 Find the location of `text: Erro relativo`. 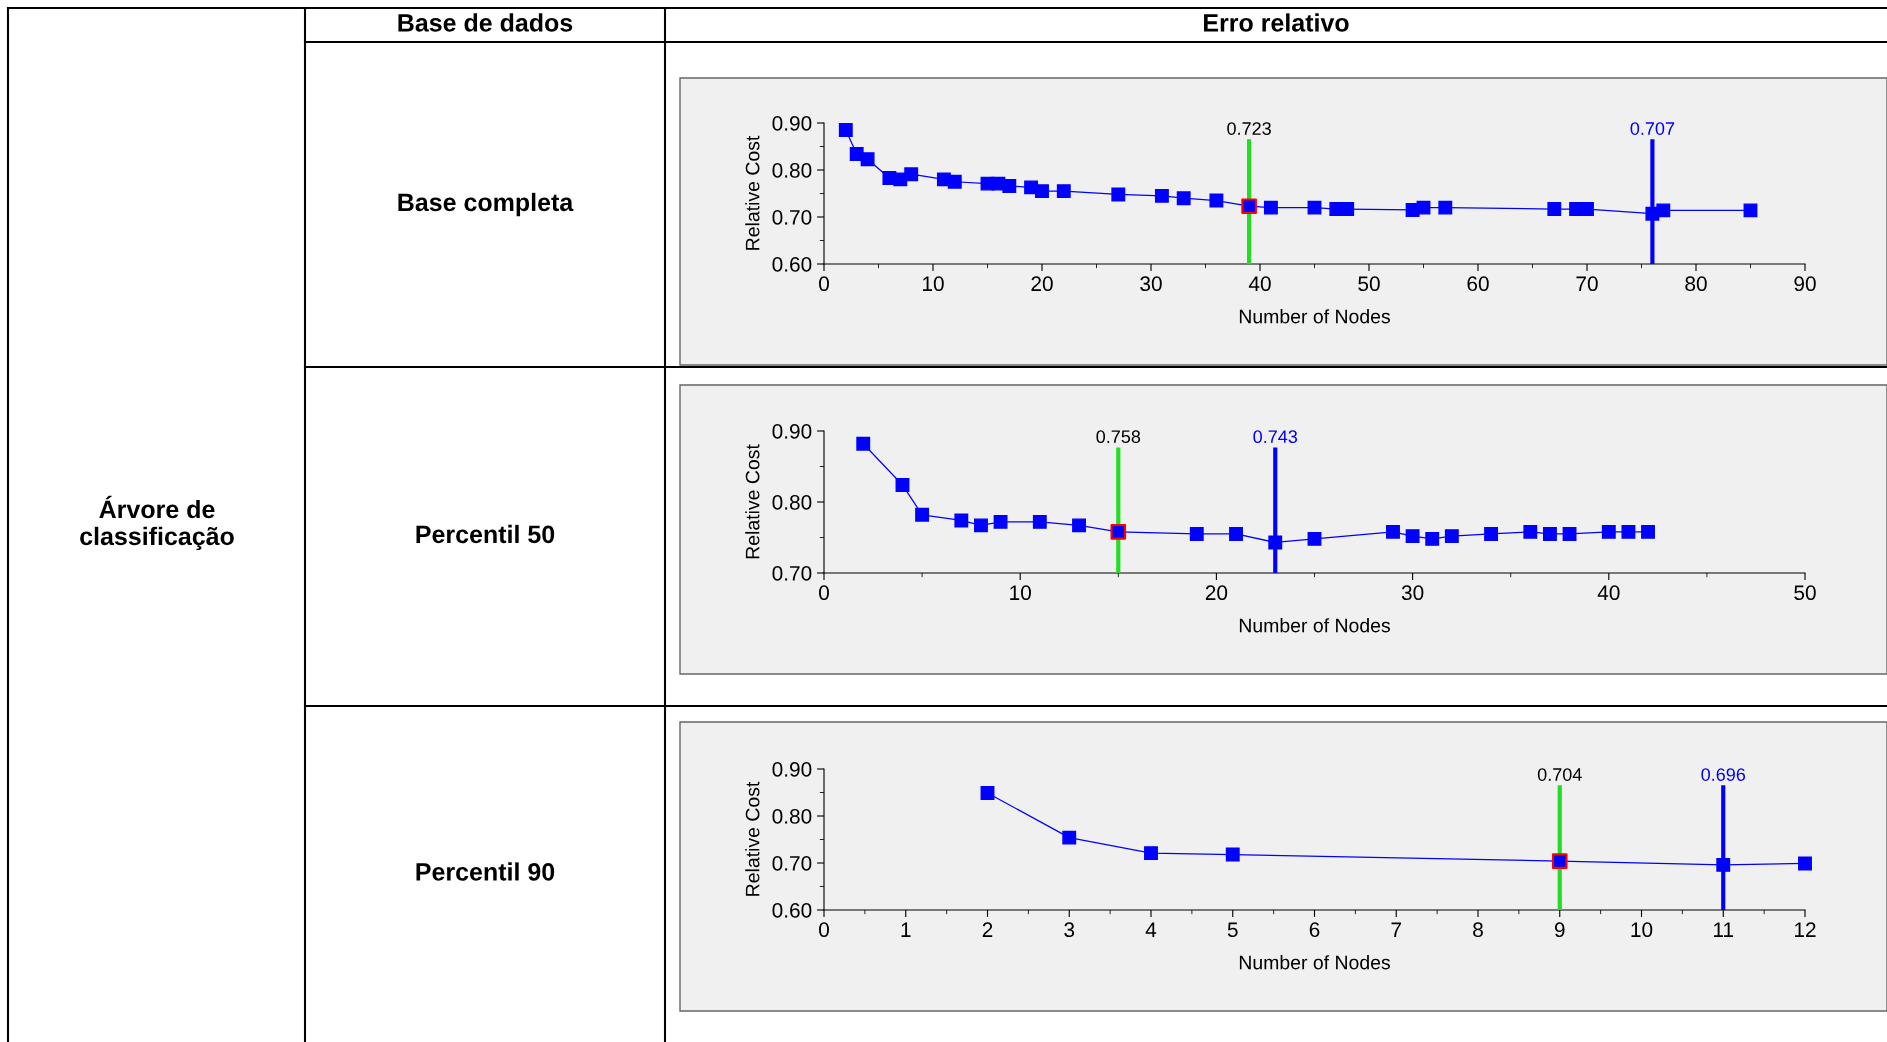

text: Erro relativo is located at coordinates (1276, 22).